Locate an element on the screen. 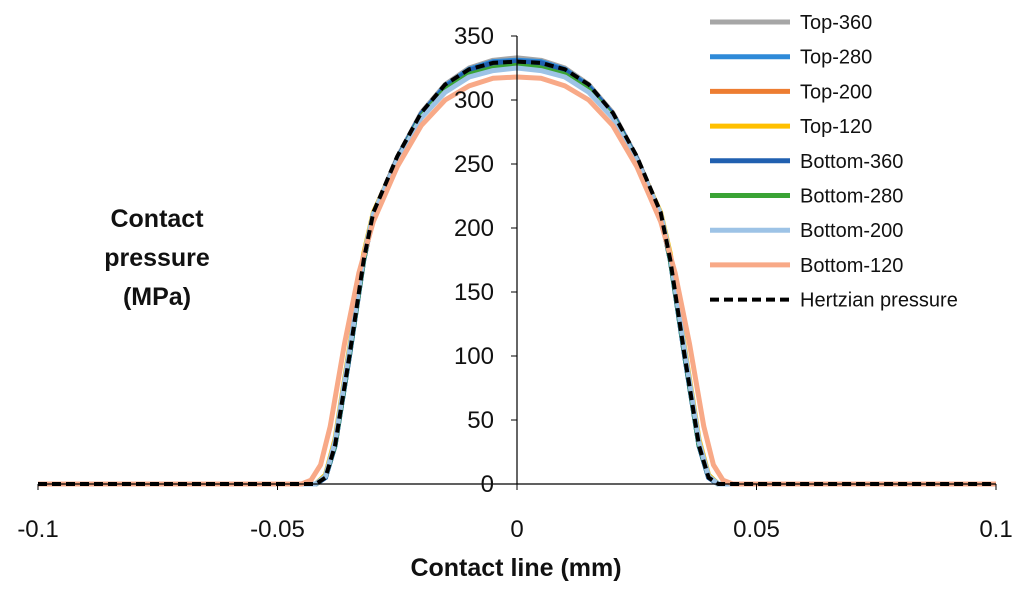  y-tick-label: 0 is located at coordinates (487, 484).